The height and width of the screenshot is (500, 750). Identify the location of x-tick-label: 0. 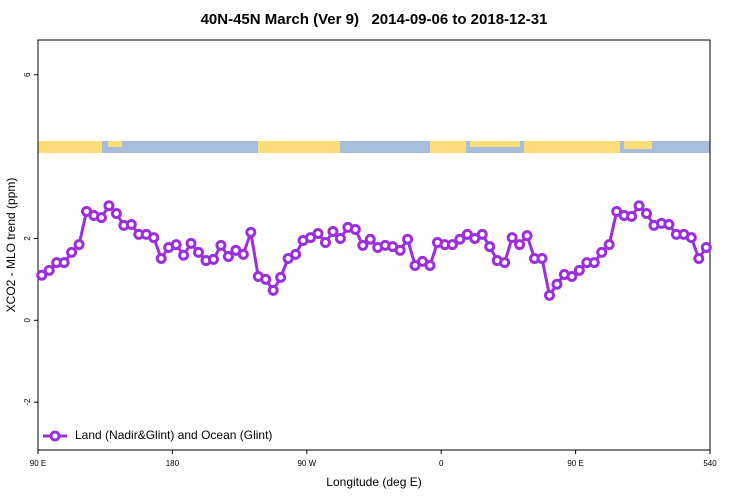
(441, 463).